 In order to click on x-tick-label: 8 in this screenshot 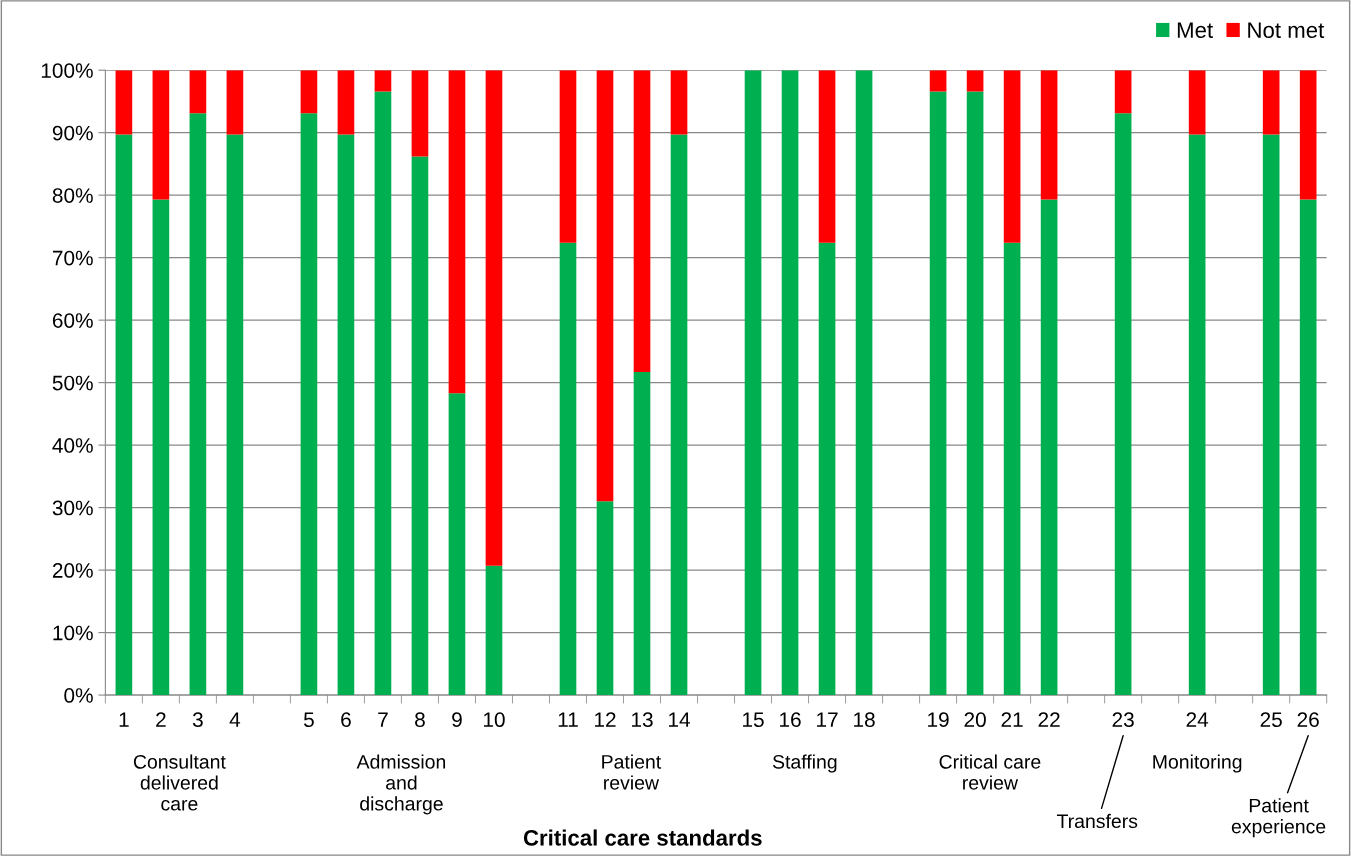, I will do `click(420, 720)`.